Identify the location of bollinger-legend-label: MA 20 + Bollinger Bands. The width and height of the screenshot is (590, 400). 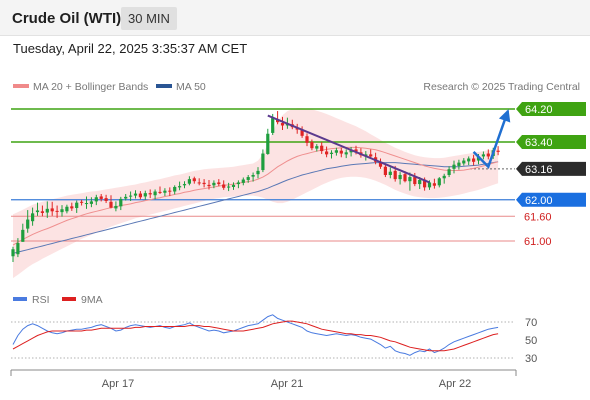
(90, 87).